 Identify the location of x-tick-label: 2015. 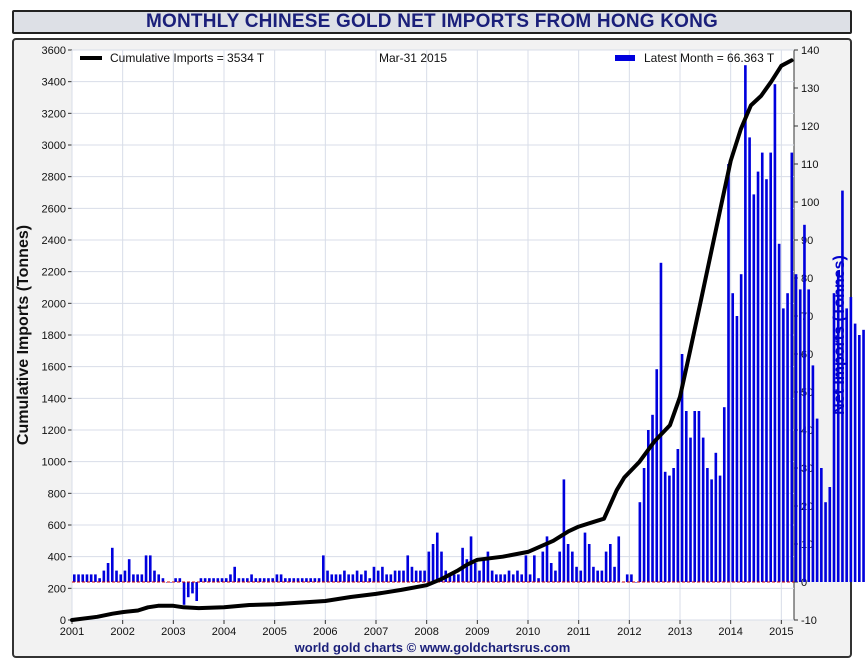
(781, 632).